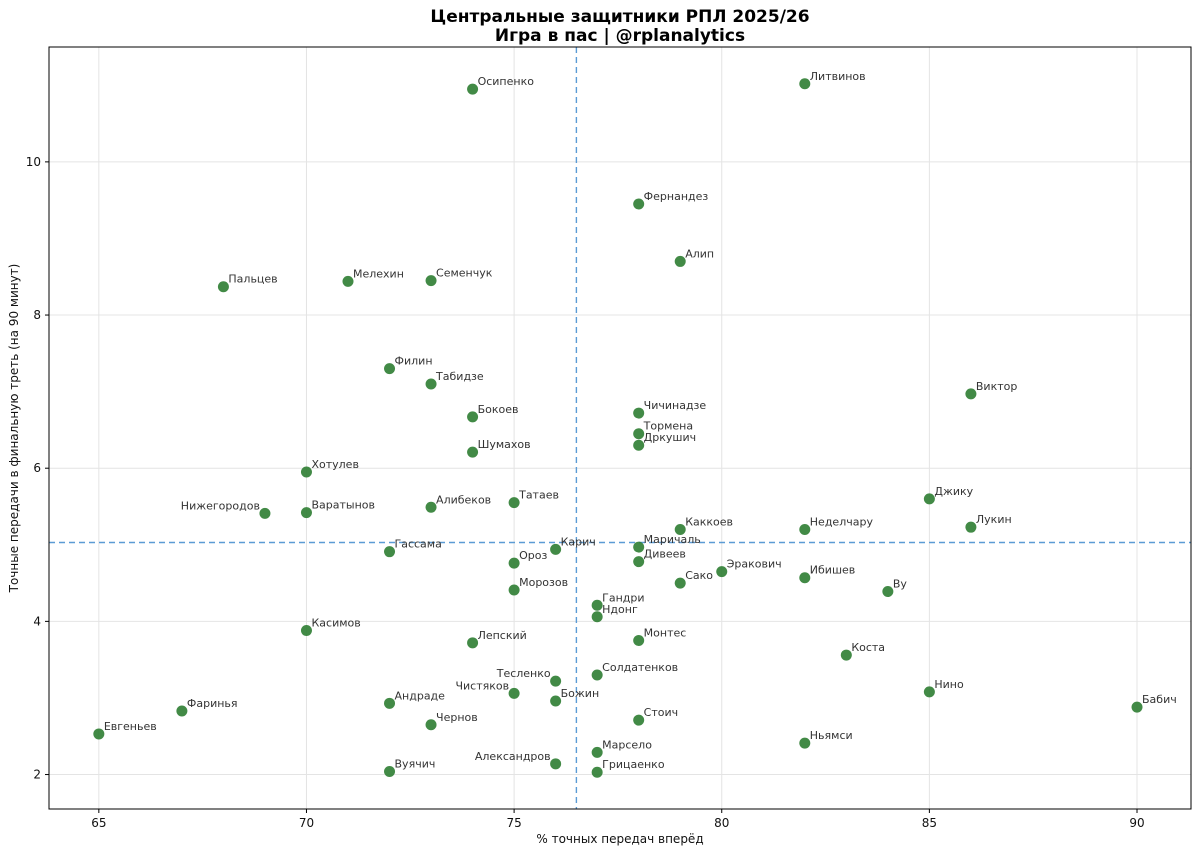  What do you see at coordinates (538, 495) in the screenshot?
I see `point-label: Татаев` at bounding box center [538, 495].